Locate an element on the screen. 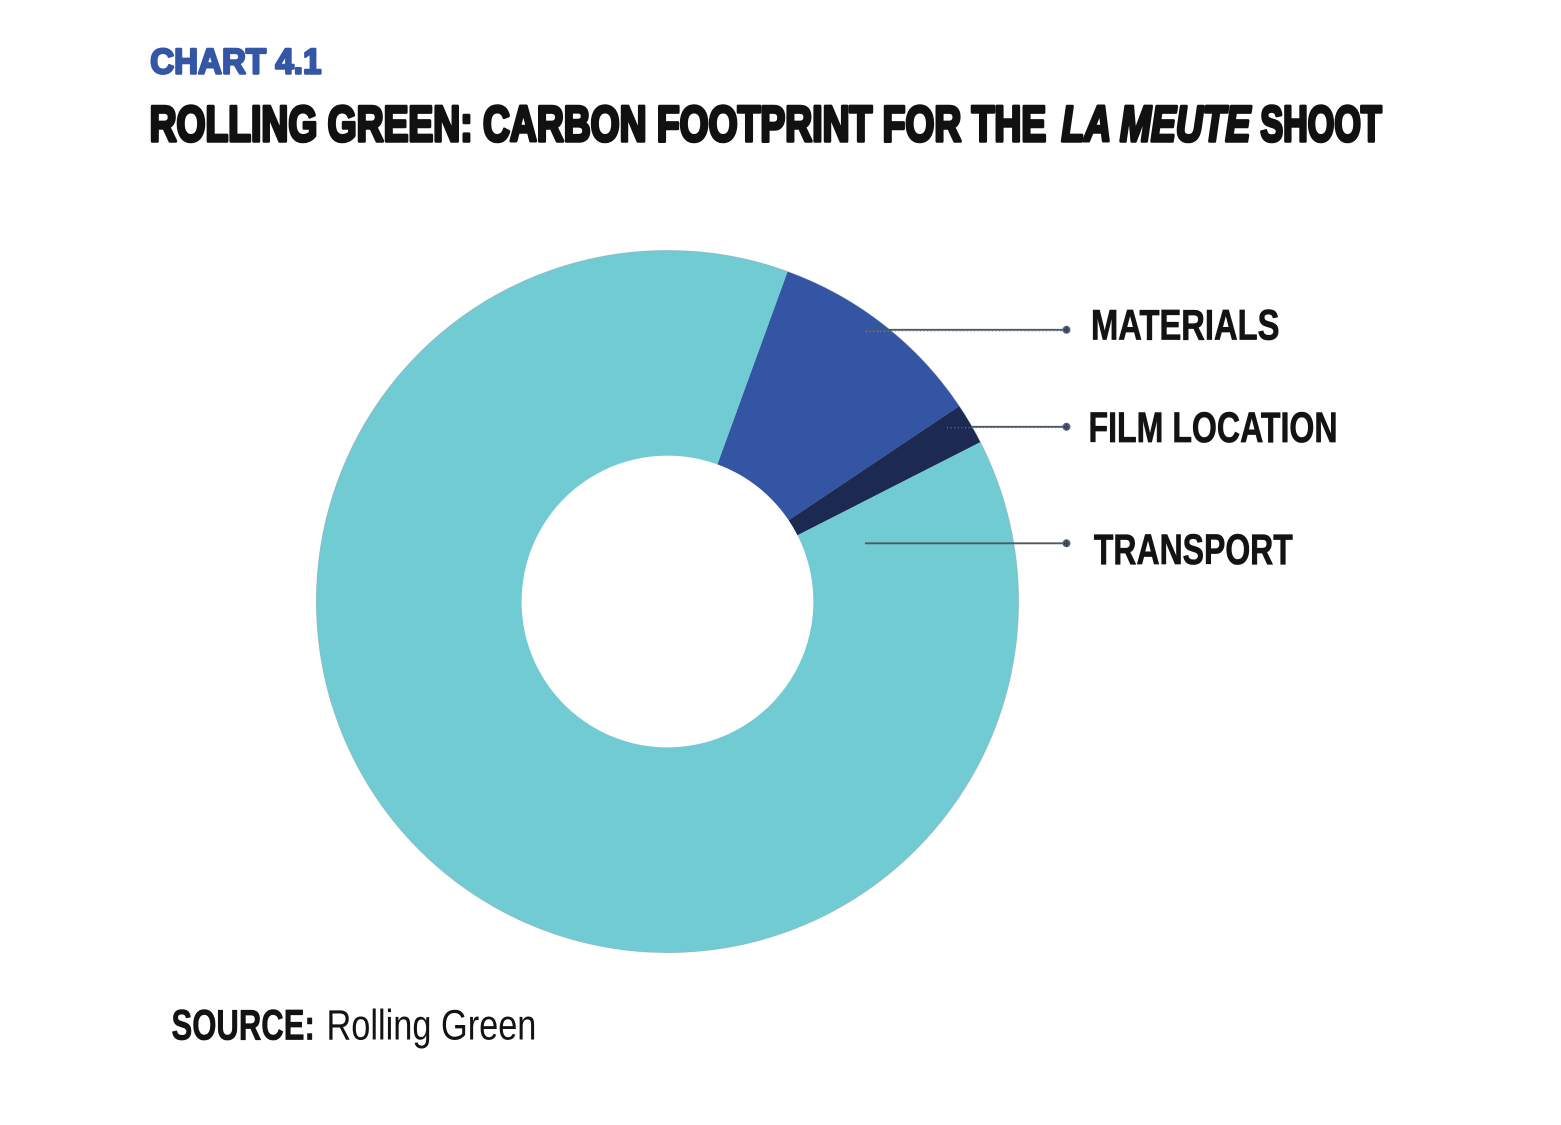  svg-text: FILM LOCATION is located at coordinates (1213, 428).